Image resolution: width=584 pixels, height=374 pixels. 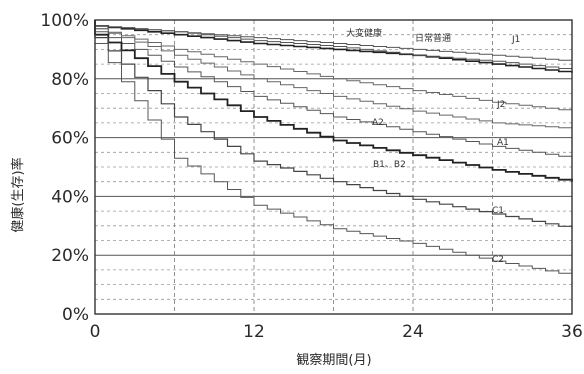 I want to click on series-label-j1: J1, so click(x=515, y=40).